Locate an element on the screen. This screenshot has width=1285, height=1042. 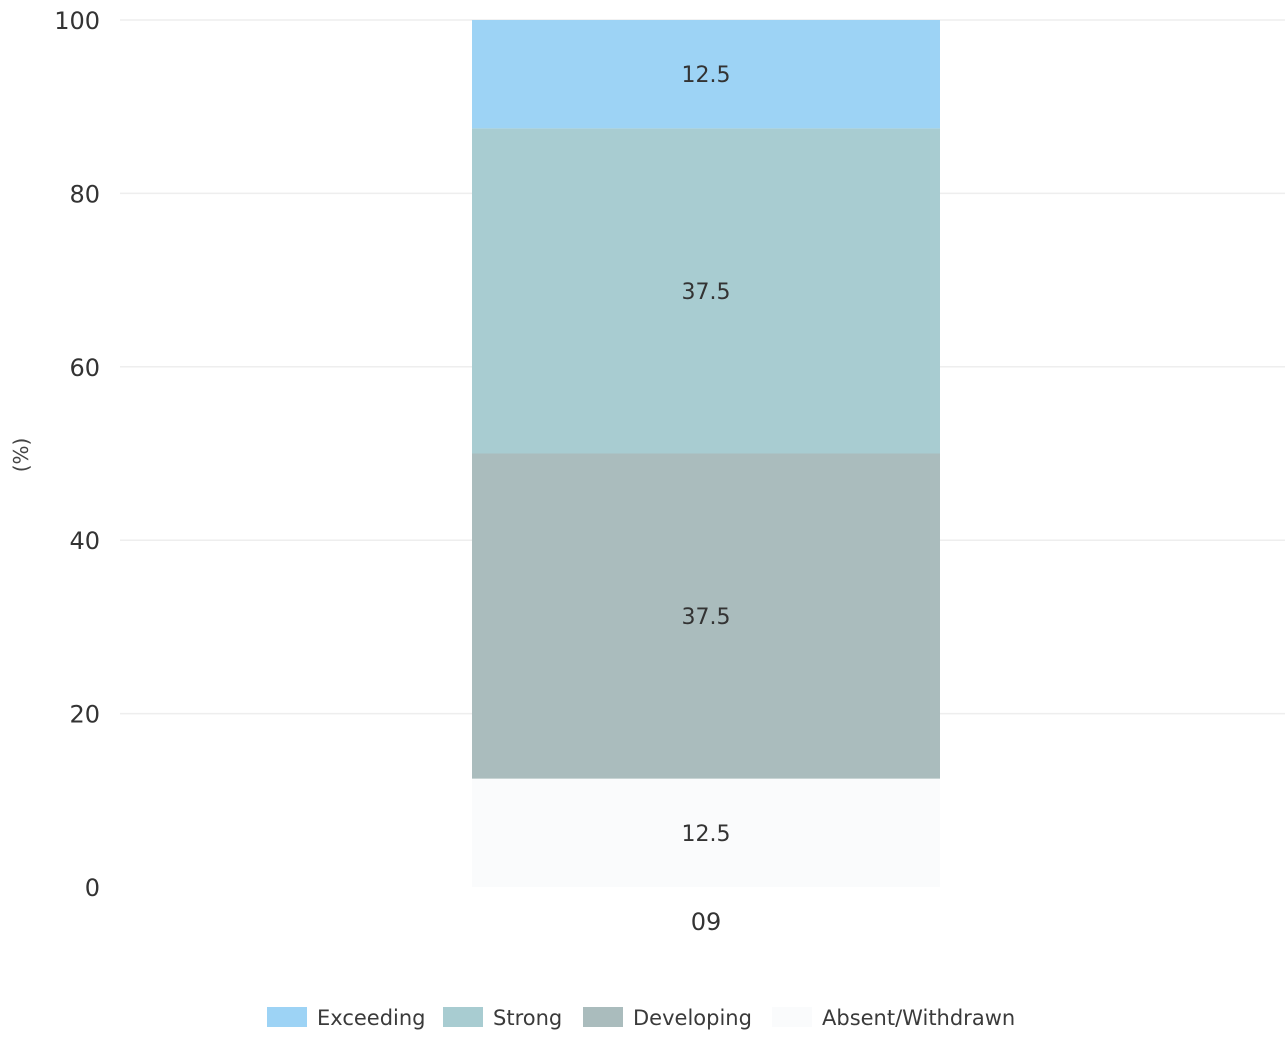
legend-label: Strong is located at coordinates (527, 1018).